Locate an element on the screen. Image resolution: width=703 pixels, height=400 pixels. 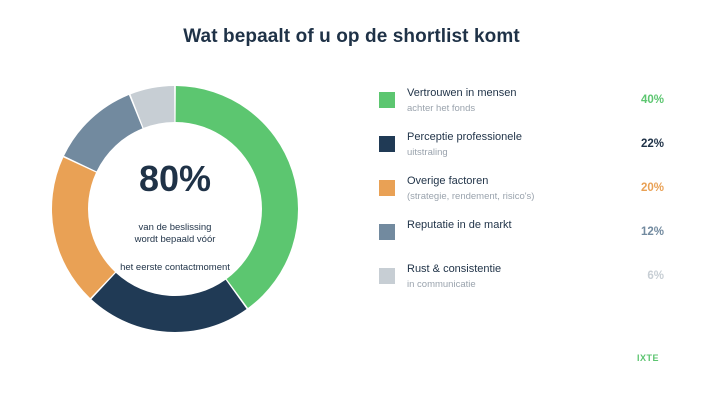
legend-item: Perceptie professionele uitstraling 22% is located at coordinates (521, 151).